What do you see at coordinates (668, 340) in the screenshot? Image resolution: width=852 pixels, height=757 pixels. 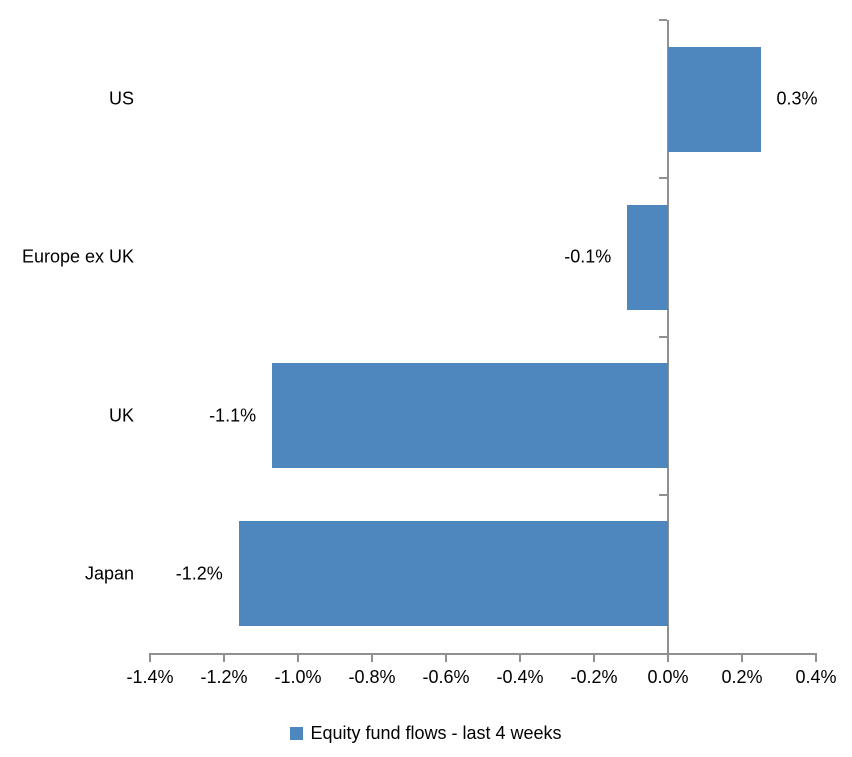 I see `zero-axis-line` at bounding box center [668, 340].